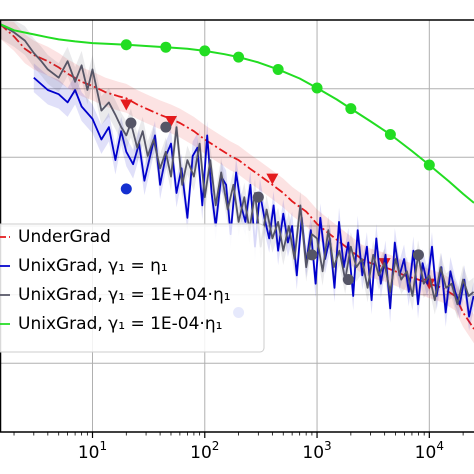 The width and height of the screenshot is (474, 474). I want to click on legend-label-0: UnderGrad, so click(64, 237).